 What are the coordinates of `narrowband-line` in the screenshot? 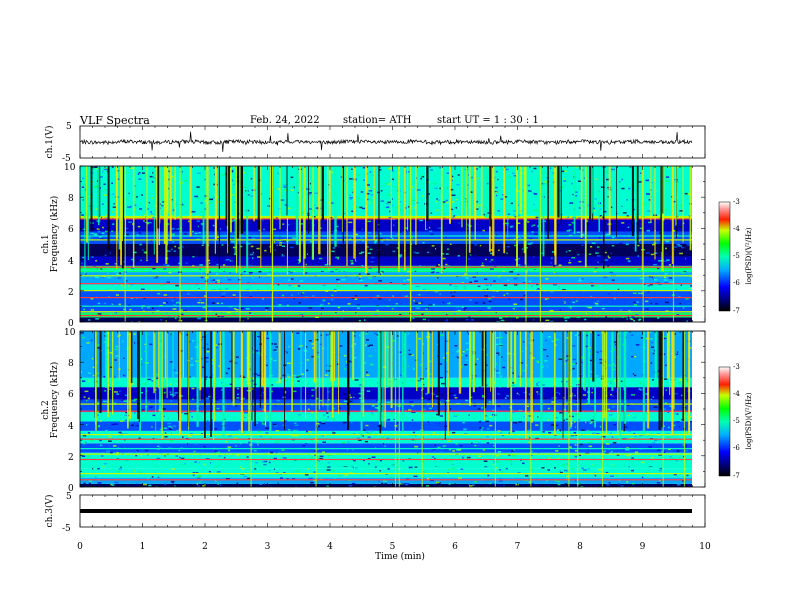 It's located at (386, 276).